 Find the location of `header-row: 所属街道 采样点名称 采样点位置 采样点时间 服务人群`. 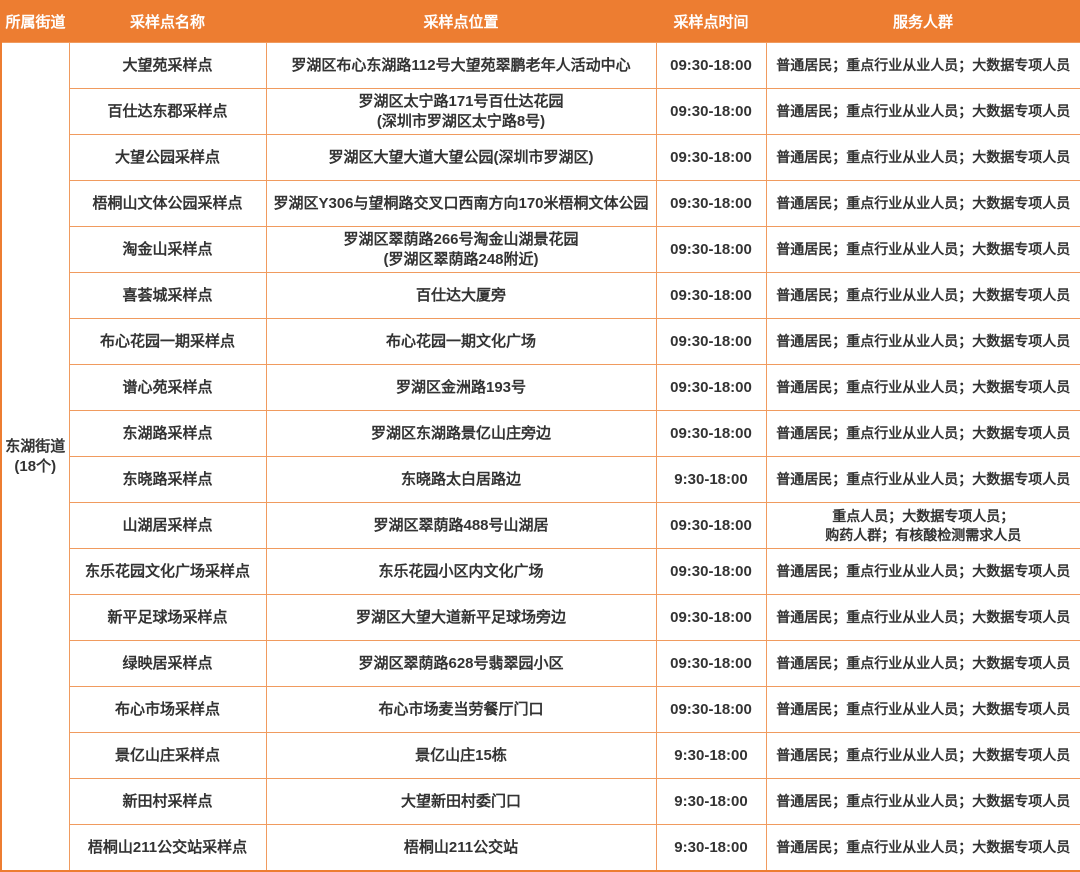

header-row: 所属街道 采样点名称 采样点位置 采样点时间 服务人群 is located at coordinates (540, 21).